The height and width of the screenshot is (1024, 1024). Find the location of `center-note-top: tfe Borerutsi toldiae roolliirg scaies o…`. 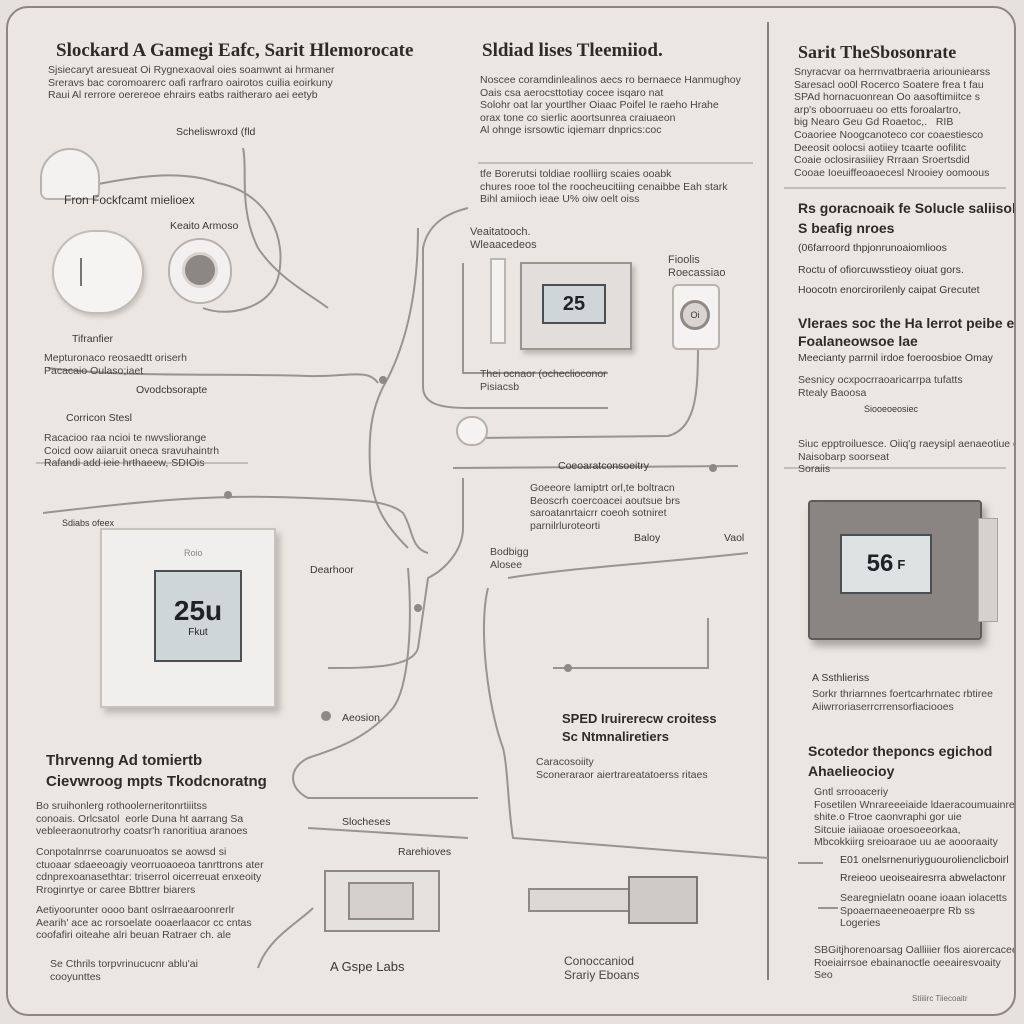

center-note-top: tfe Borerutsi toldiae roolliirg scaies o… is located at coordinates (604, 187).